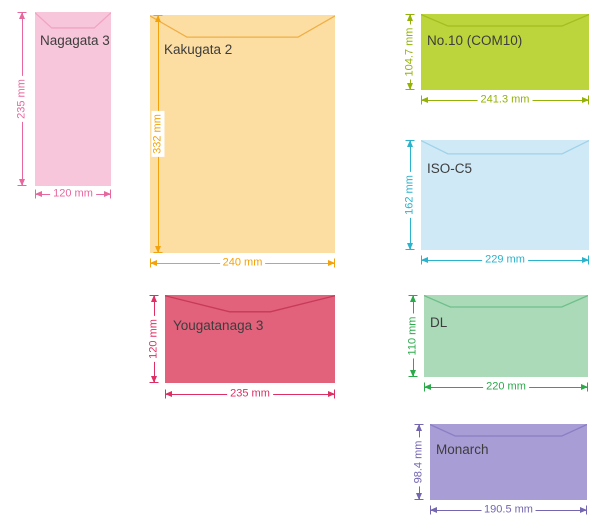 Image resolution: width=606 pixels, height=526 pixels. What do you see at coordinates (505, 195) in the screenshot?
I see `envelope-iso-c5: ISO-C5` at bounding box center [505, 195].